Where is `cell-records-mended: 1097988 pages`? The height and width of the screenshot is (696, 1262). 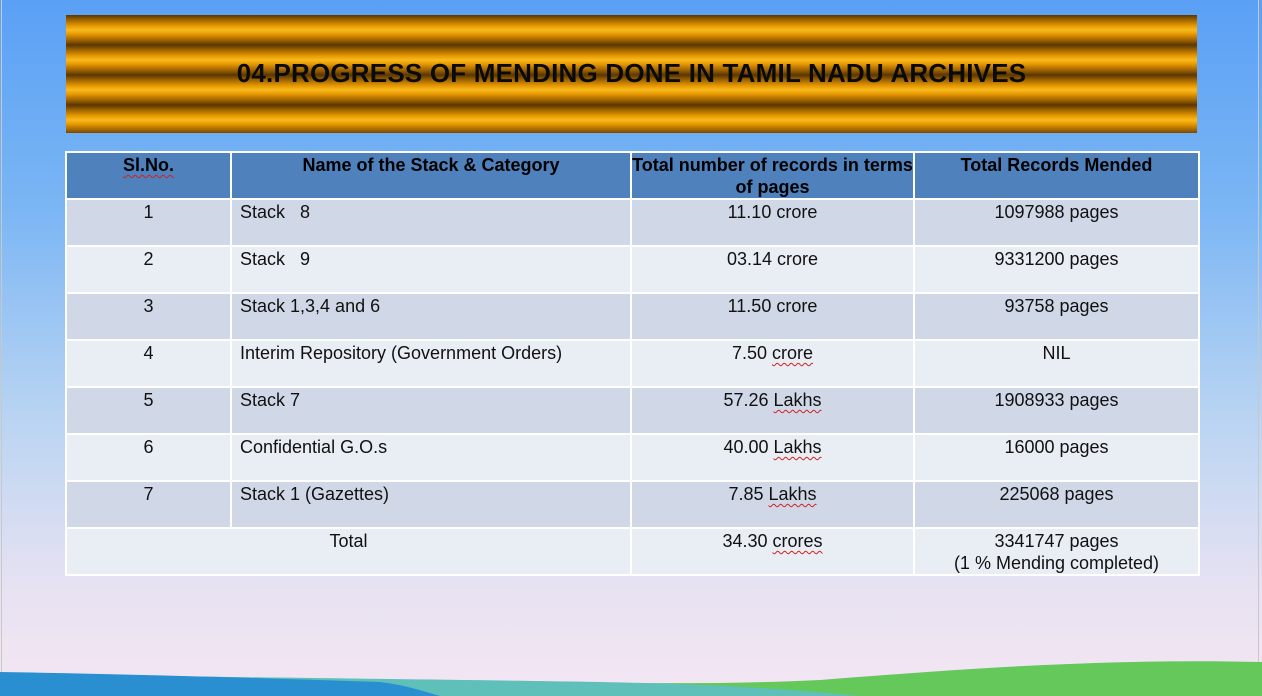 cell-records-mended: 1097988 pages is located at coordinates (1056, 222).